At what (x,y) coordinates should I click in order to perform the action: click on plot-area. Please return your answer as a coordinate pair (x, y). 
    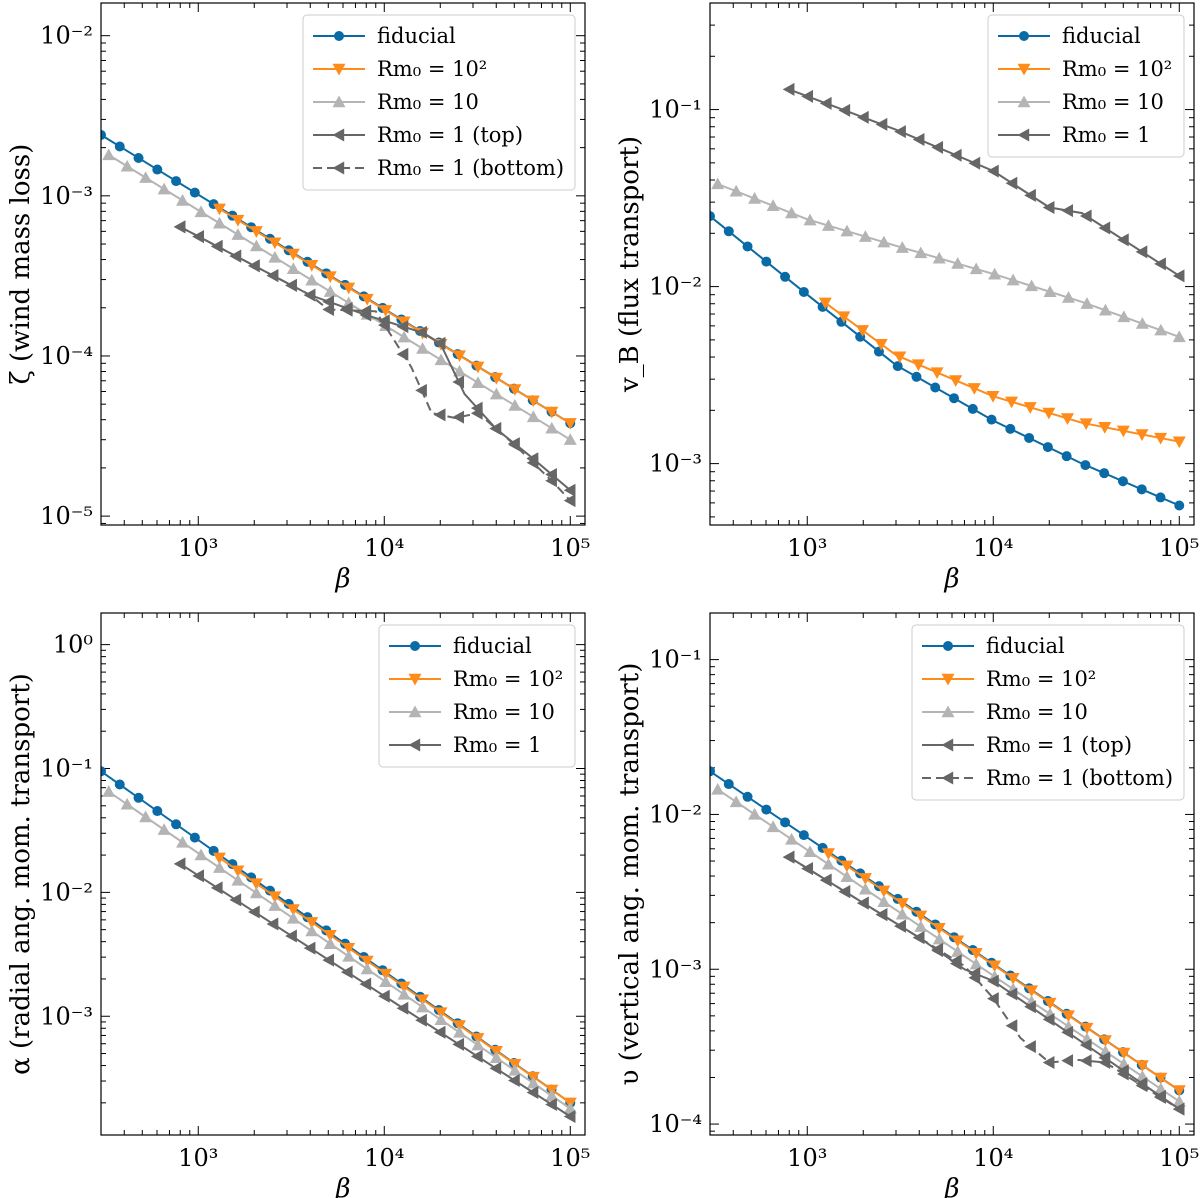
    Looking at the image, I should click on (948, 296).